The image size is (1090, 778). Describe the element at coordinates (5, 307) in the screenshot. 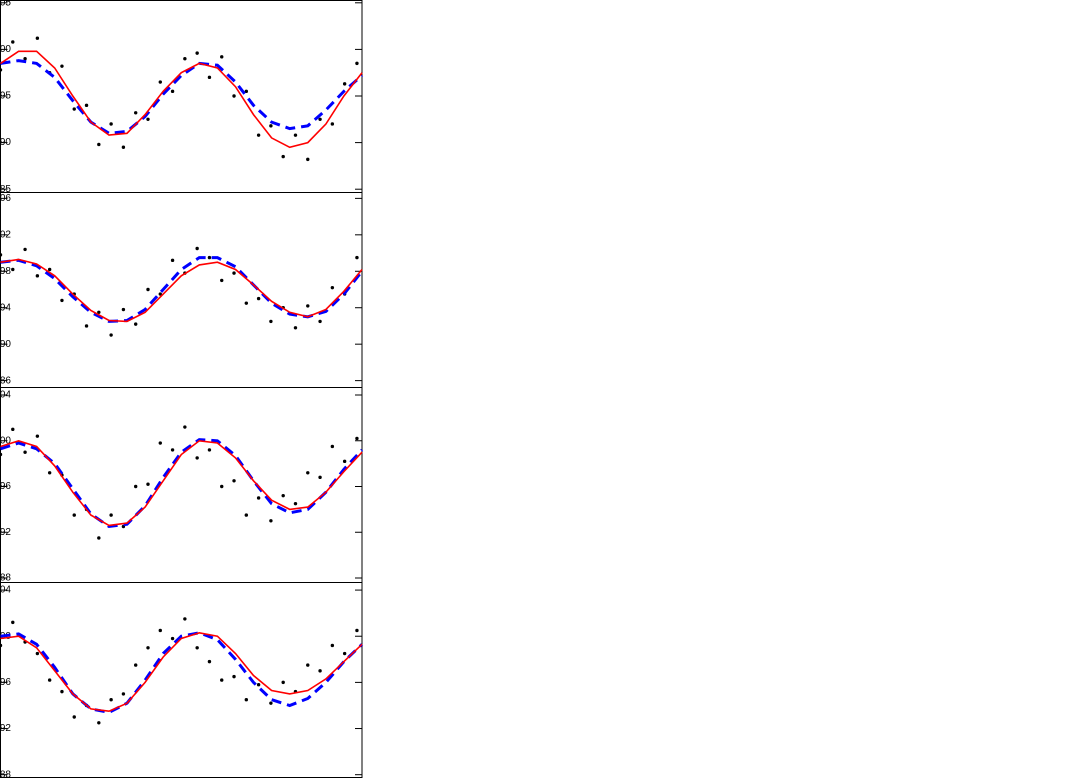

I see `y-tick-label: 94` at that location.